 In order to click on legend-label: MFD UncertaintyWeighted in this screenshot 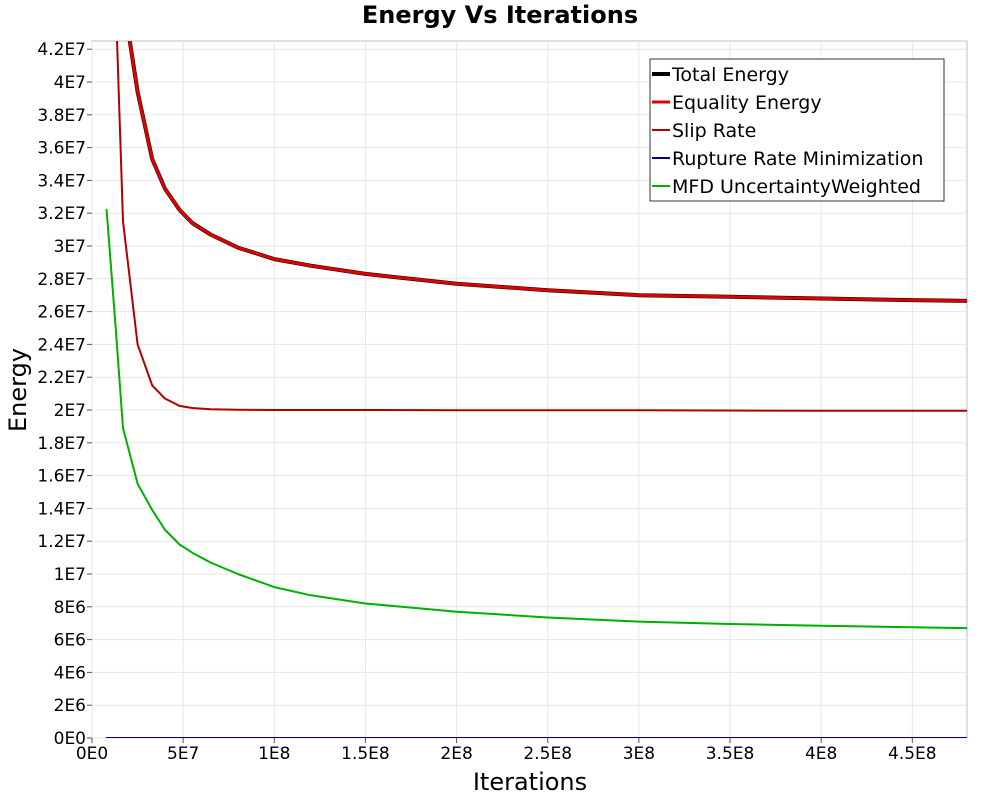, I will do `click(796, 187)`.